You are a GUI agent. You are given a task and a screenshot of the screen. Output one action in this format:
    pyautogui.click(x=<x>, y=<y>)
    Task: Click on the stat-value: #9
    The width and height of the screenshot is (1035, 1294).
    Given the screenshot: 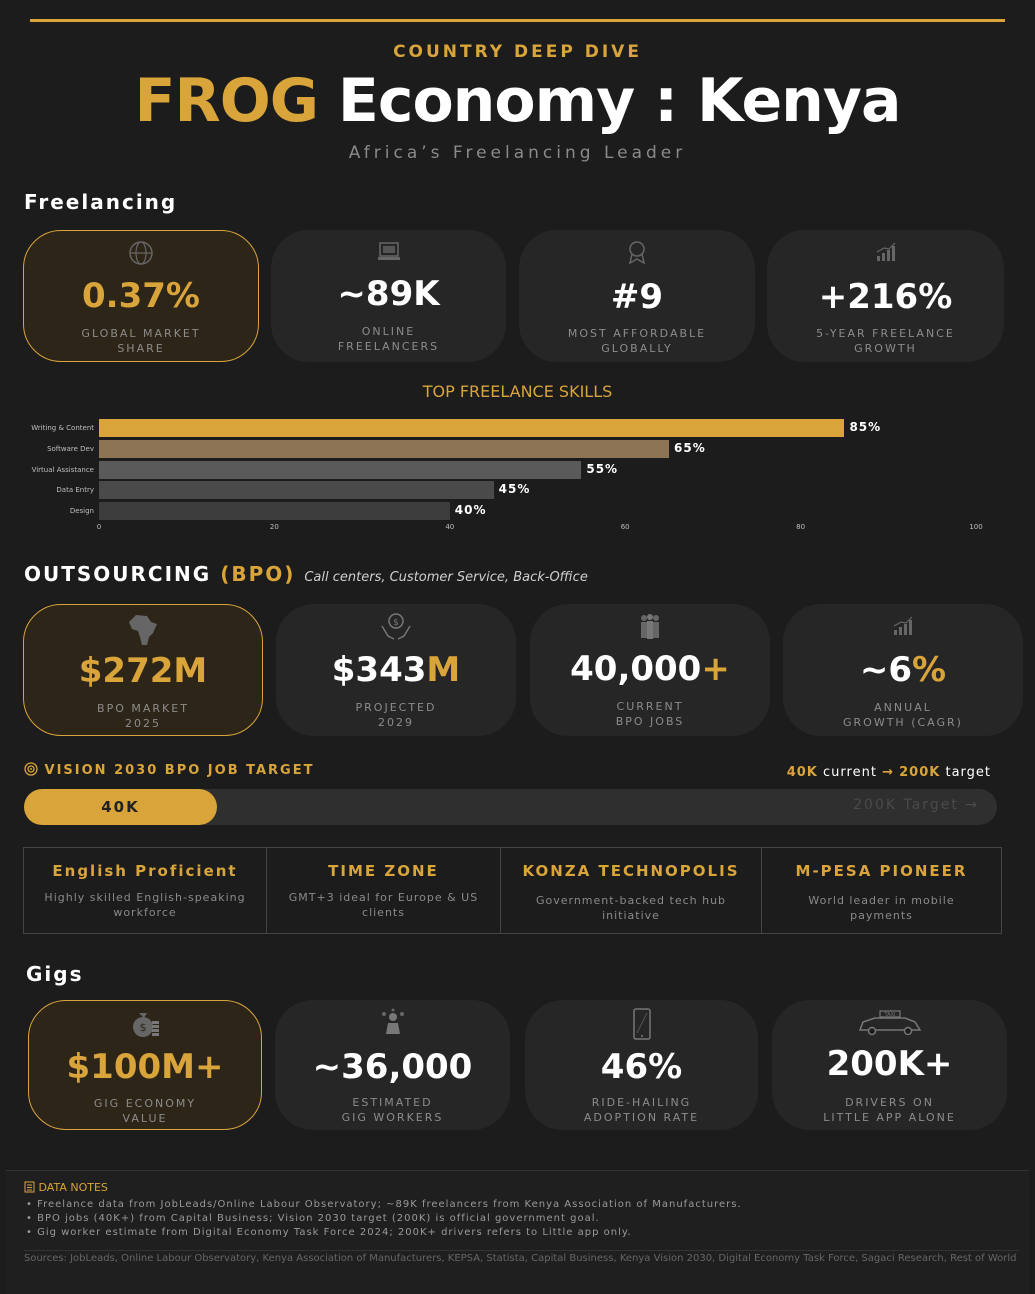 What is the action you would take?
    pyautogui.click(x=637, y=297)
    